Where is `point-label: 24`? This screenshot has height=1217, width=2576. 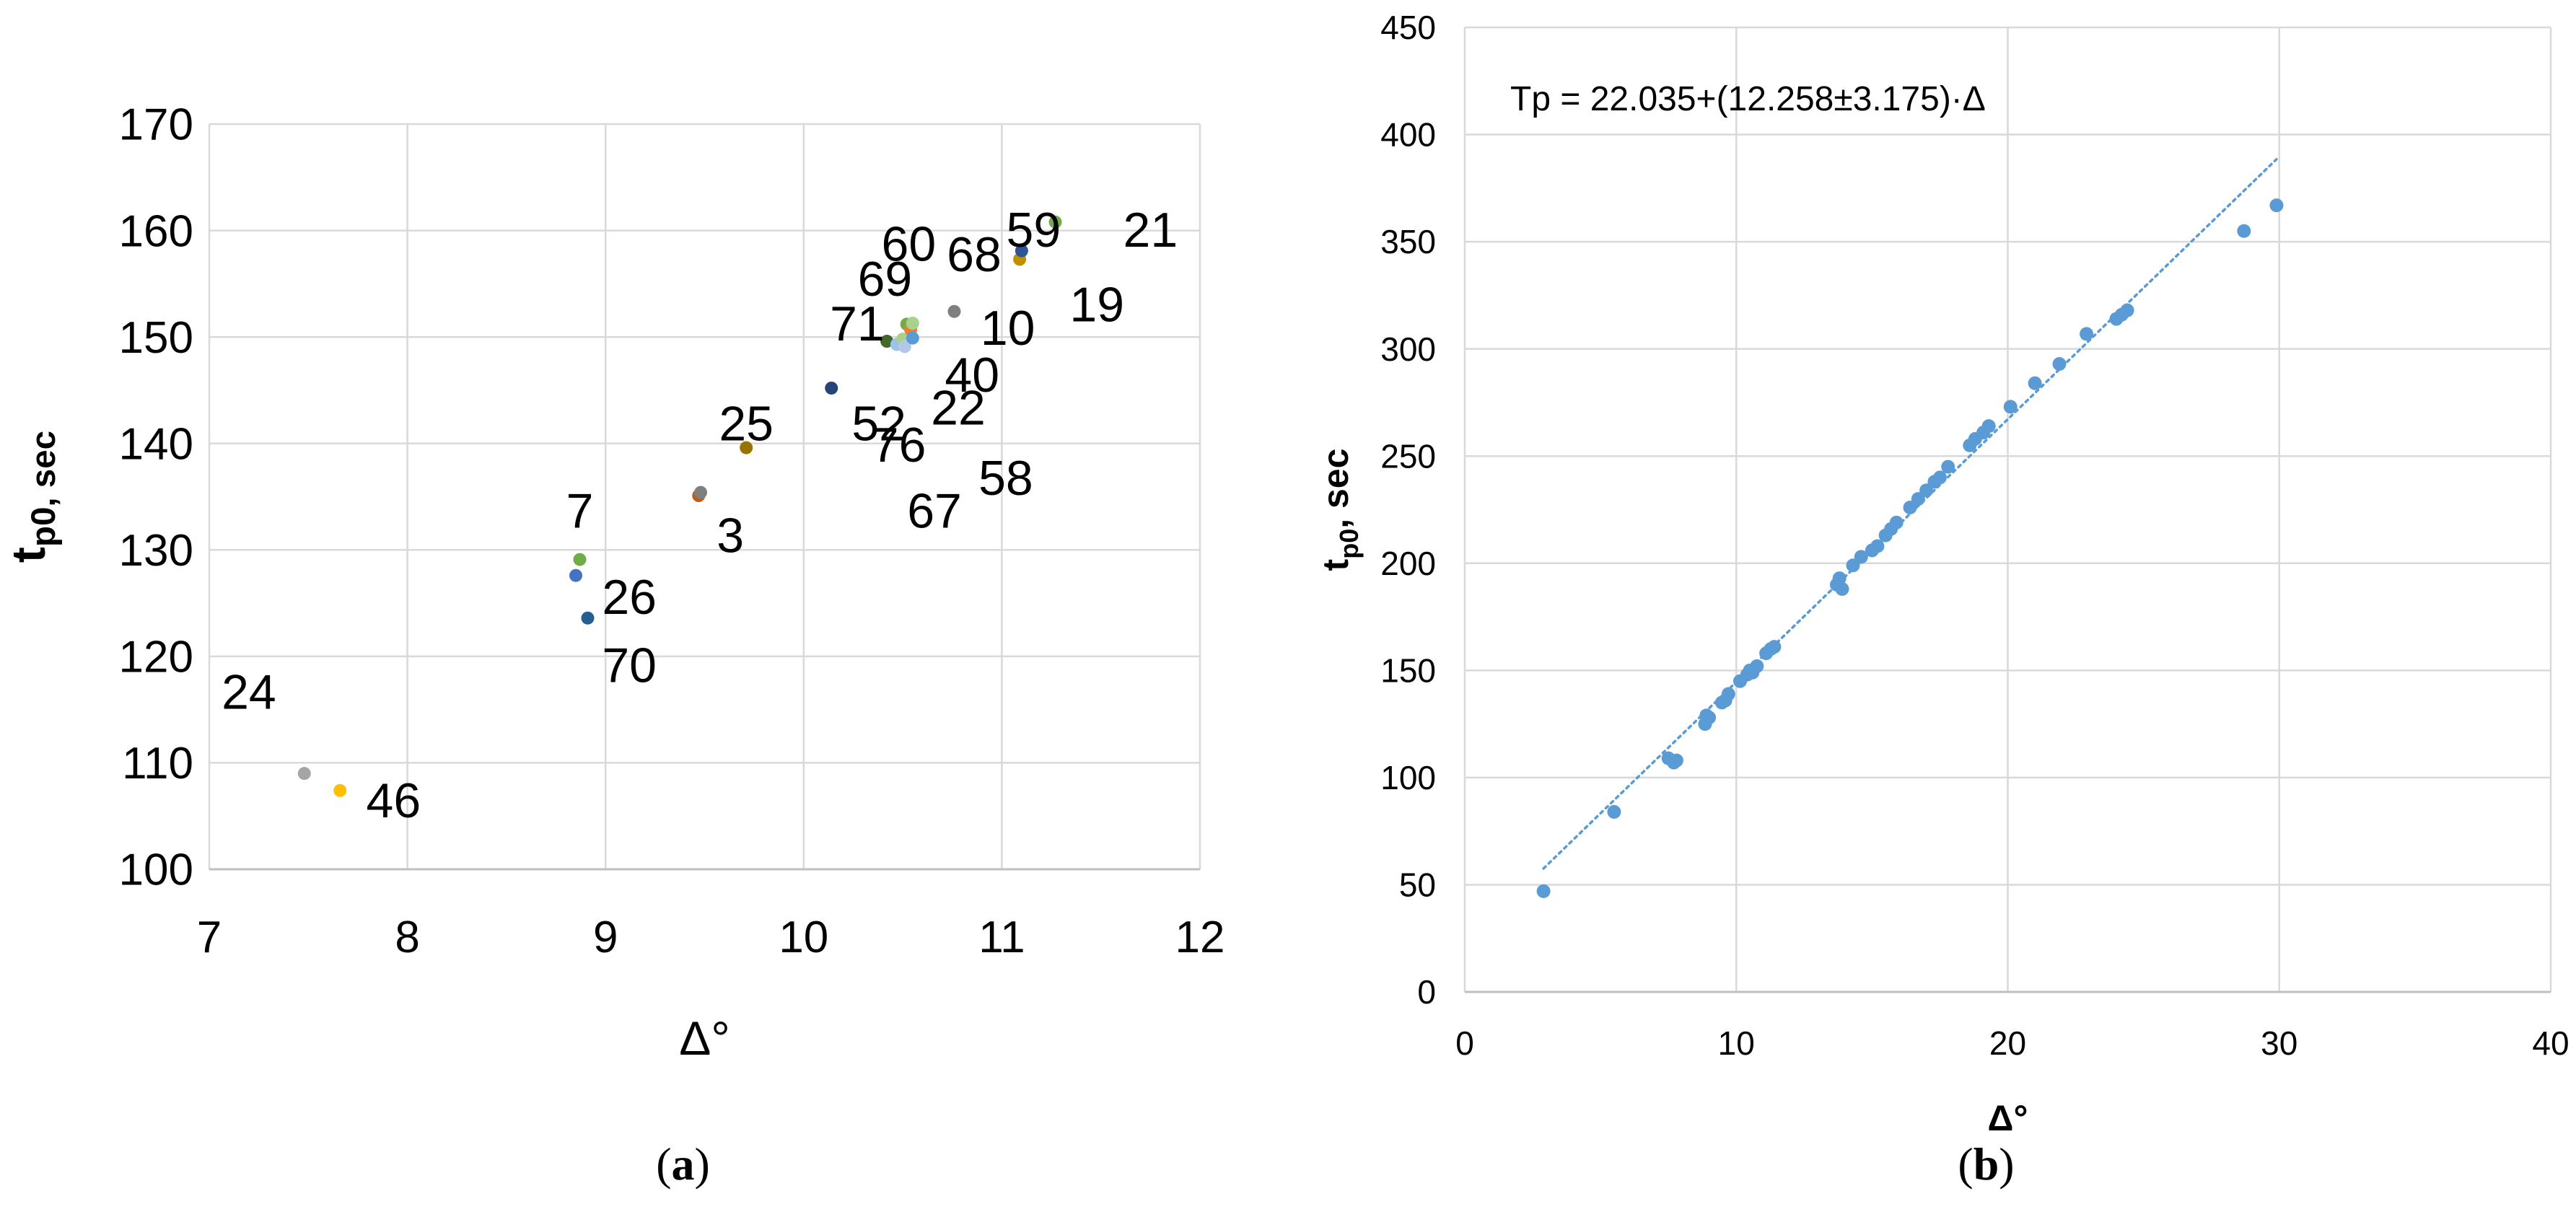 point-label: 24 is located at coordinates (249, 692).